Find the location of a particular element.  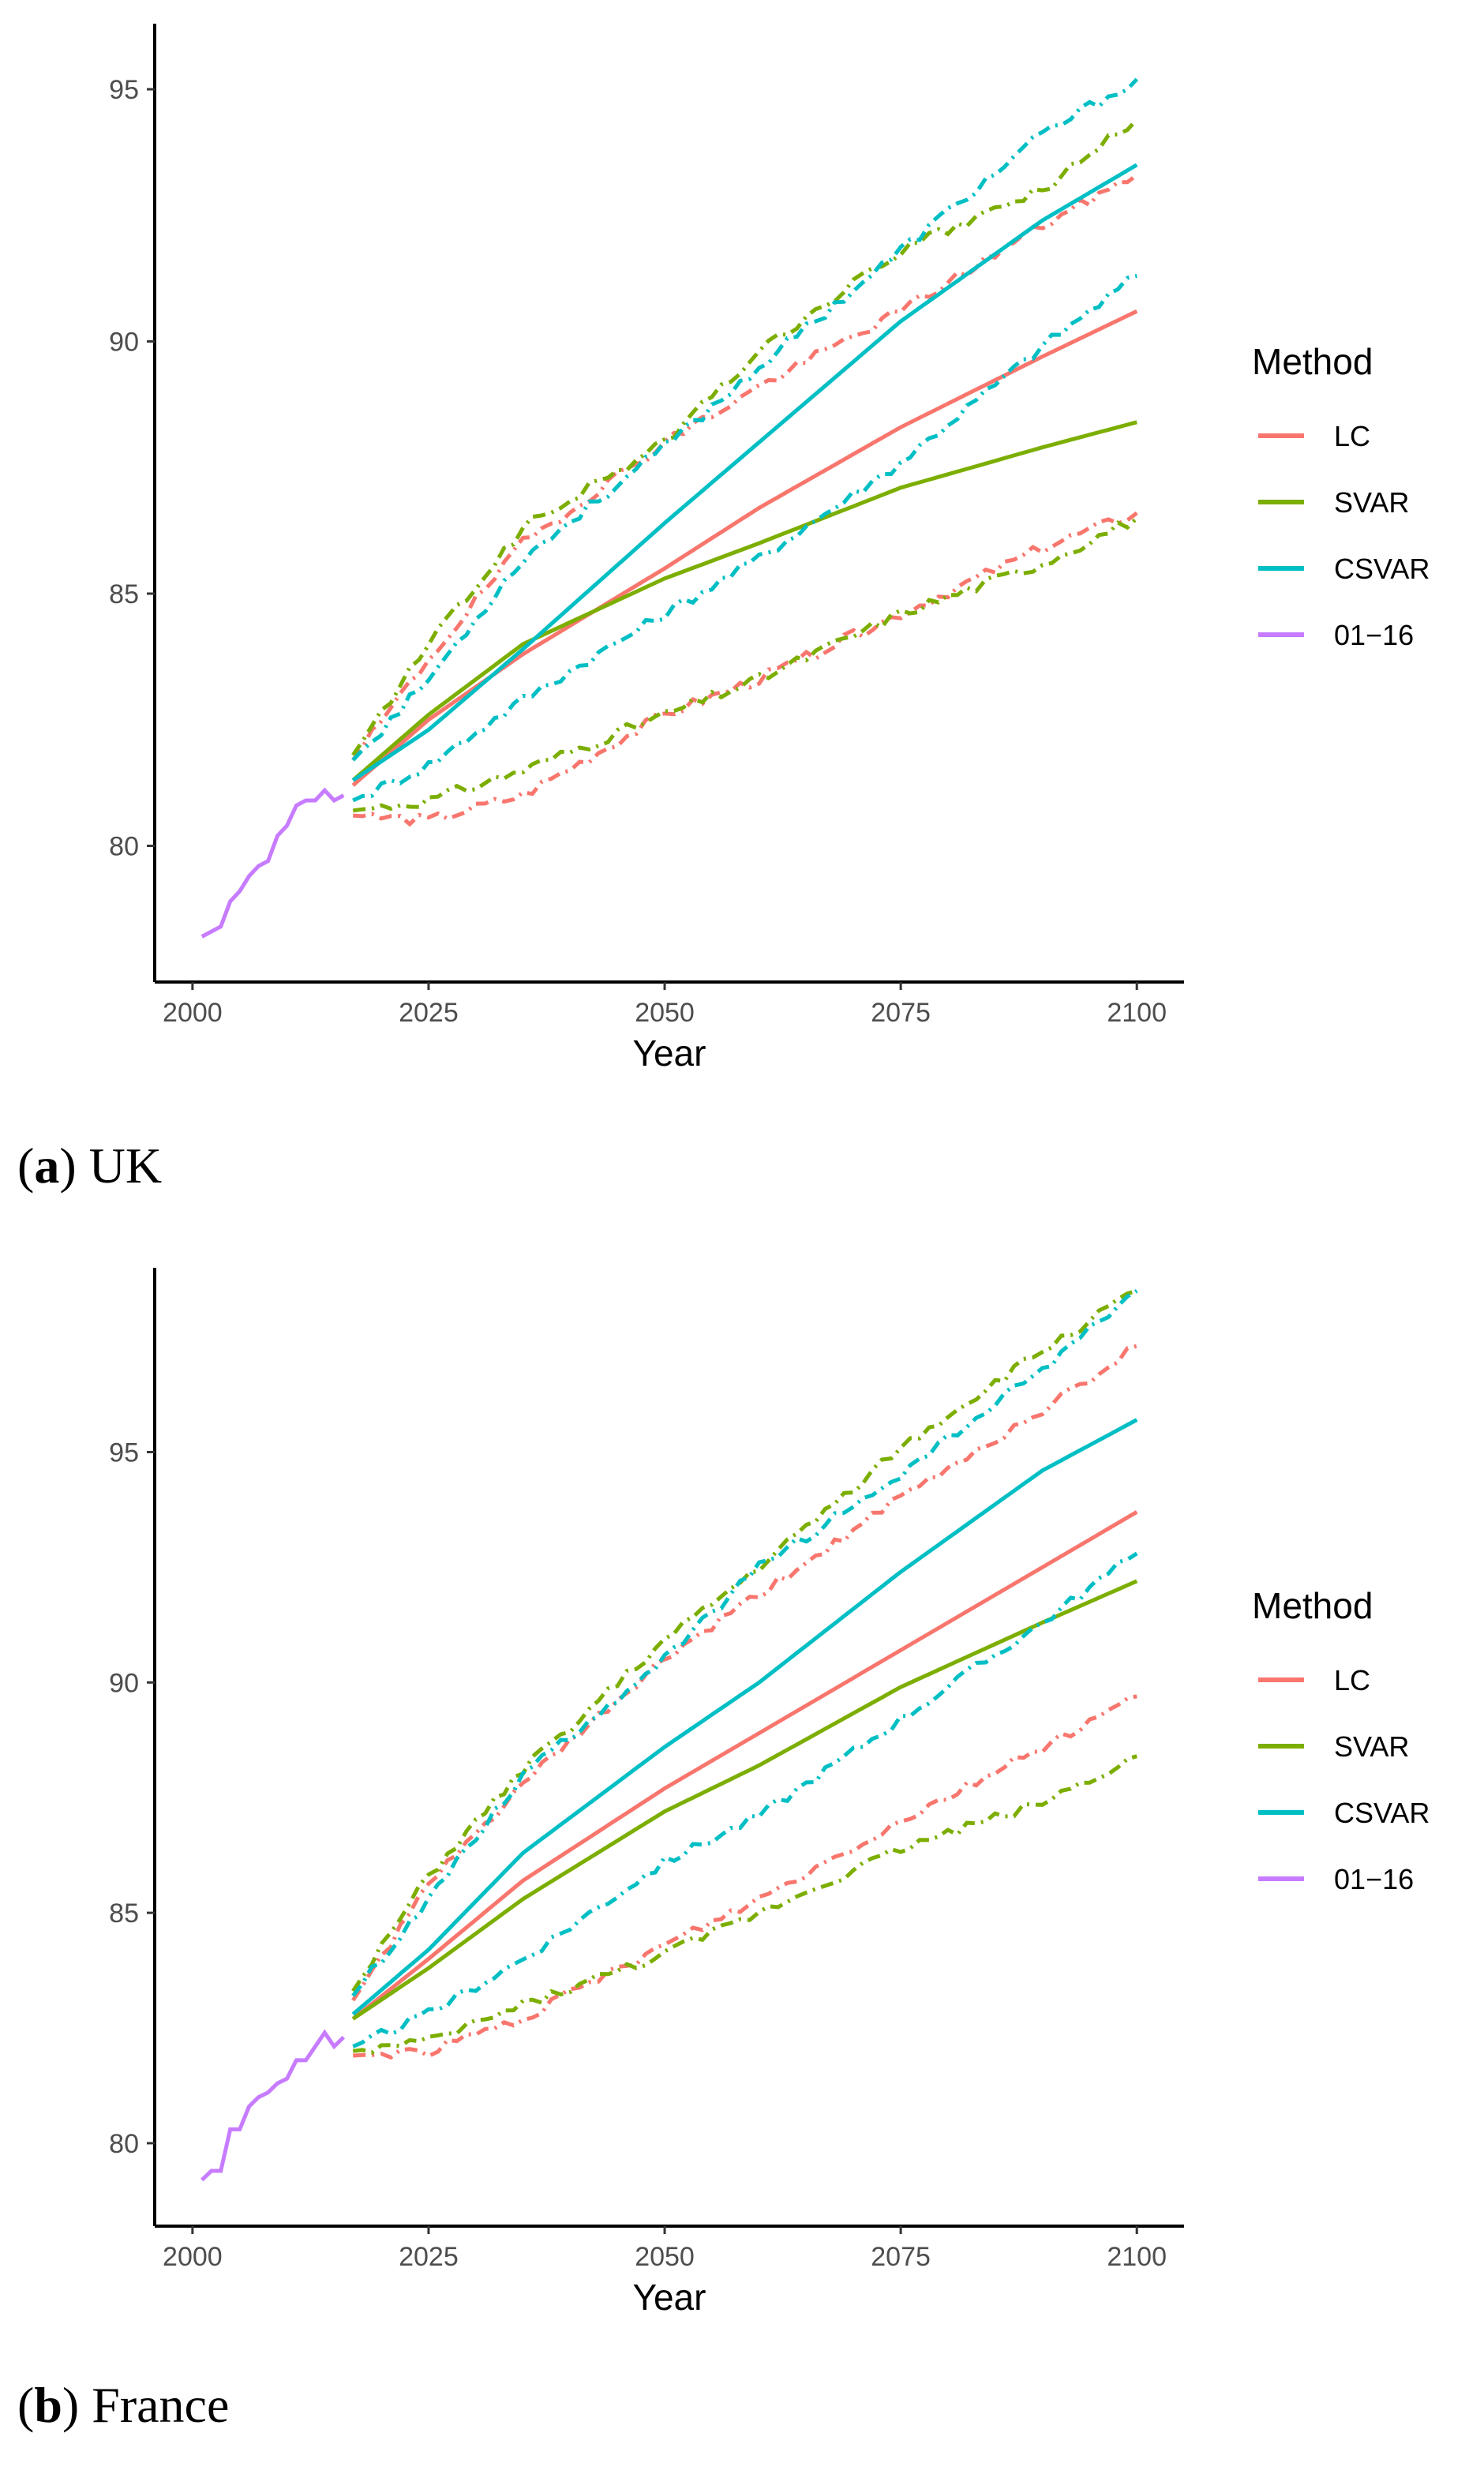

series-mean-lc is located at coordinates (745, 1766).